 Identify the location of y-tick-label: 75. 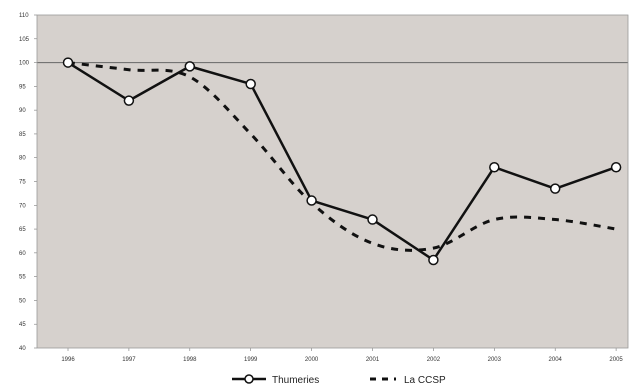
(22, 183).